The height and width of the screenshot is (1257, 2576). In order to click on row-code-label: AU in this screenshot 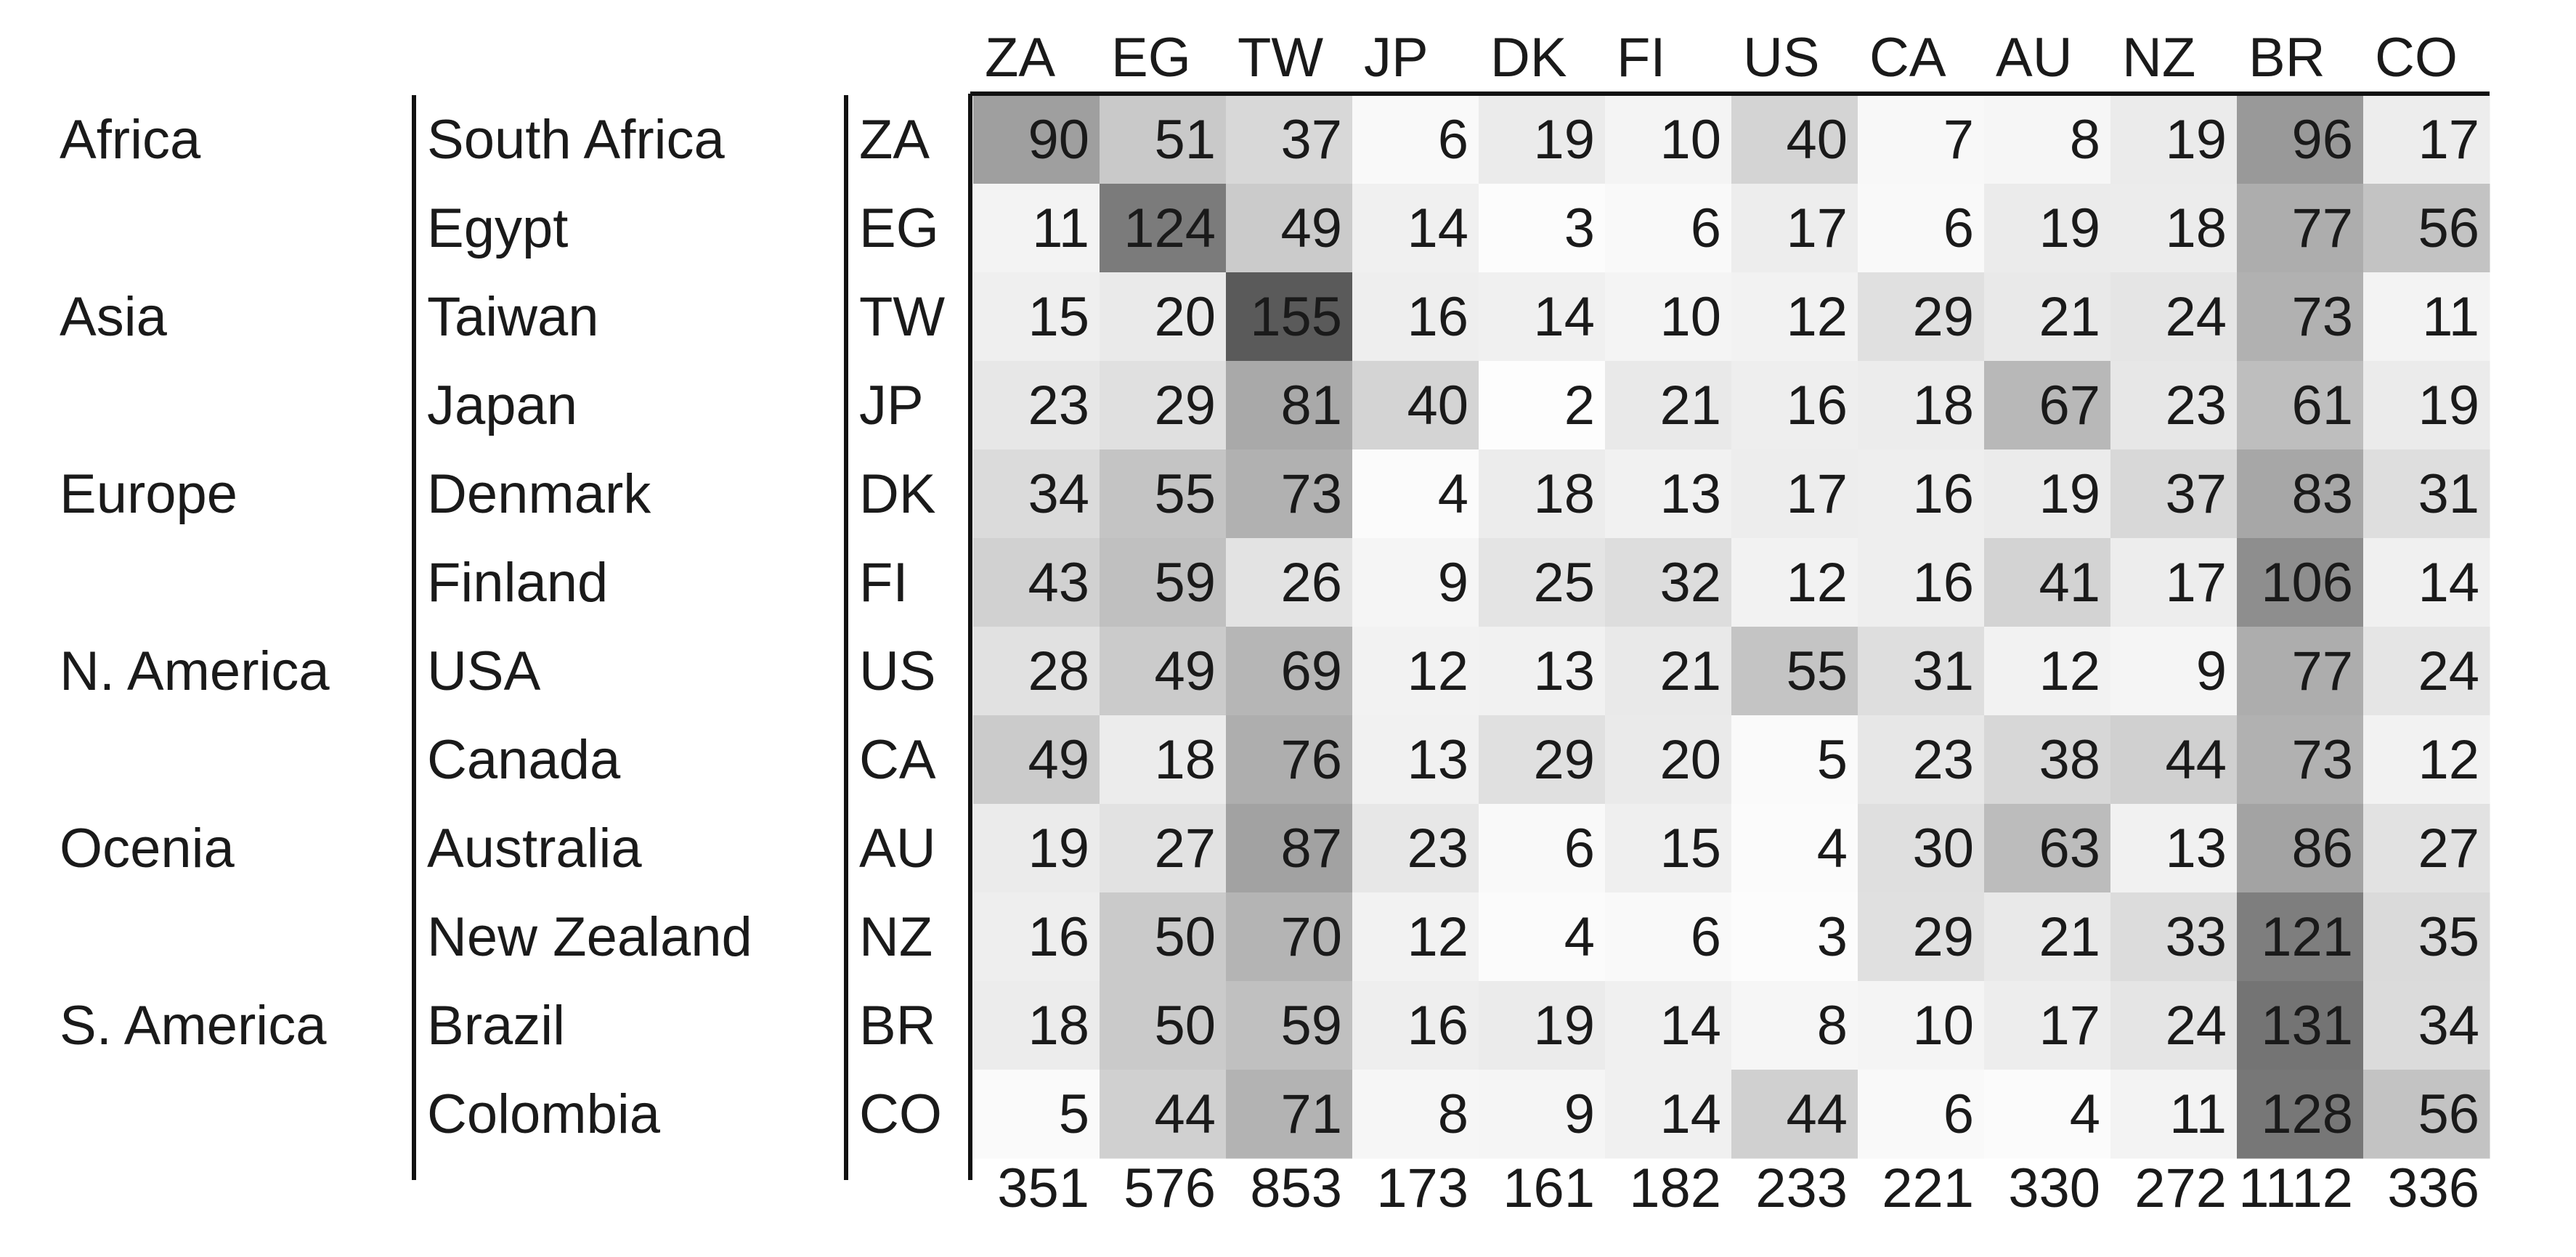, I will do `click(897, 848)`.